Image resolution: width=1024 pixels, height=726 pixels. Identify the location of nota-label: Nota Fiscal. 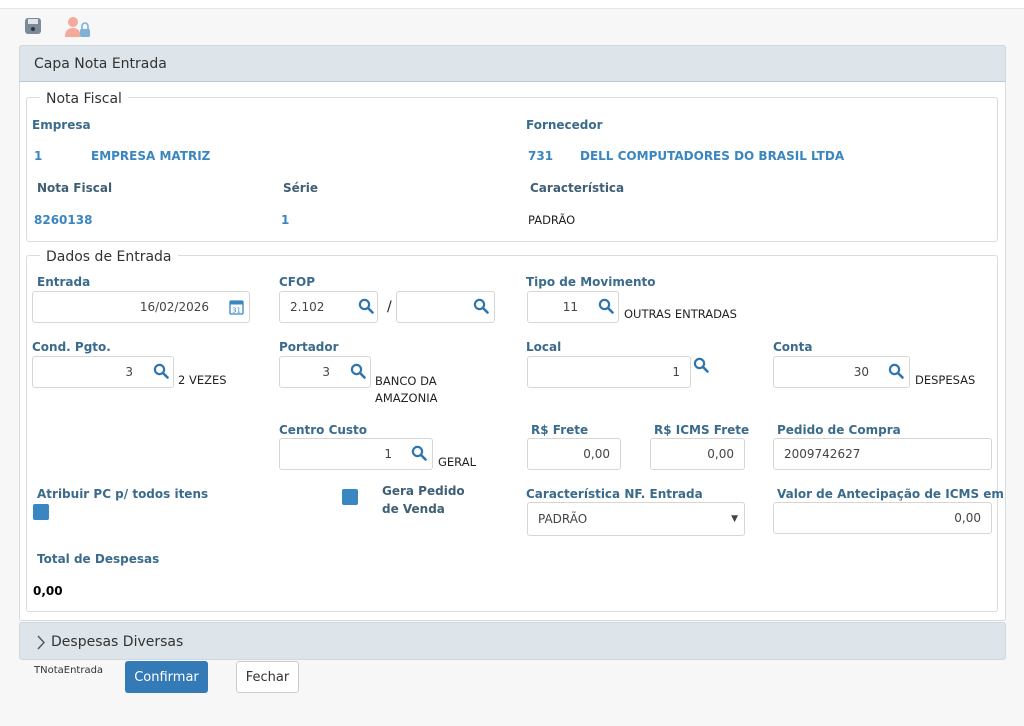
(75, 188).